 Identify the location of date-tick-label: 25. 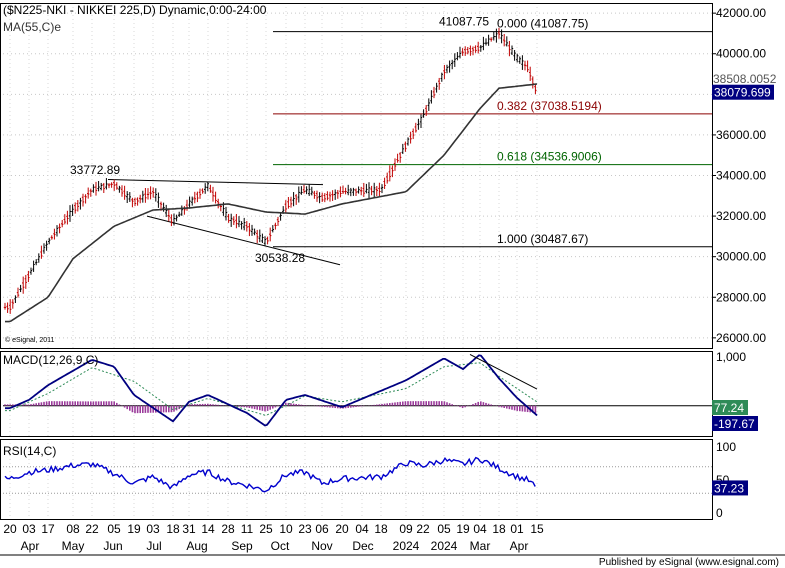
(266, 529).